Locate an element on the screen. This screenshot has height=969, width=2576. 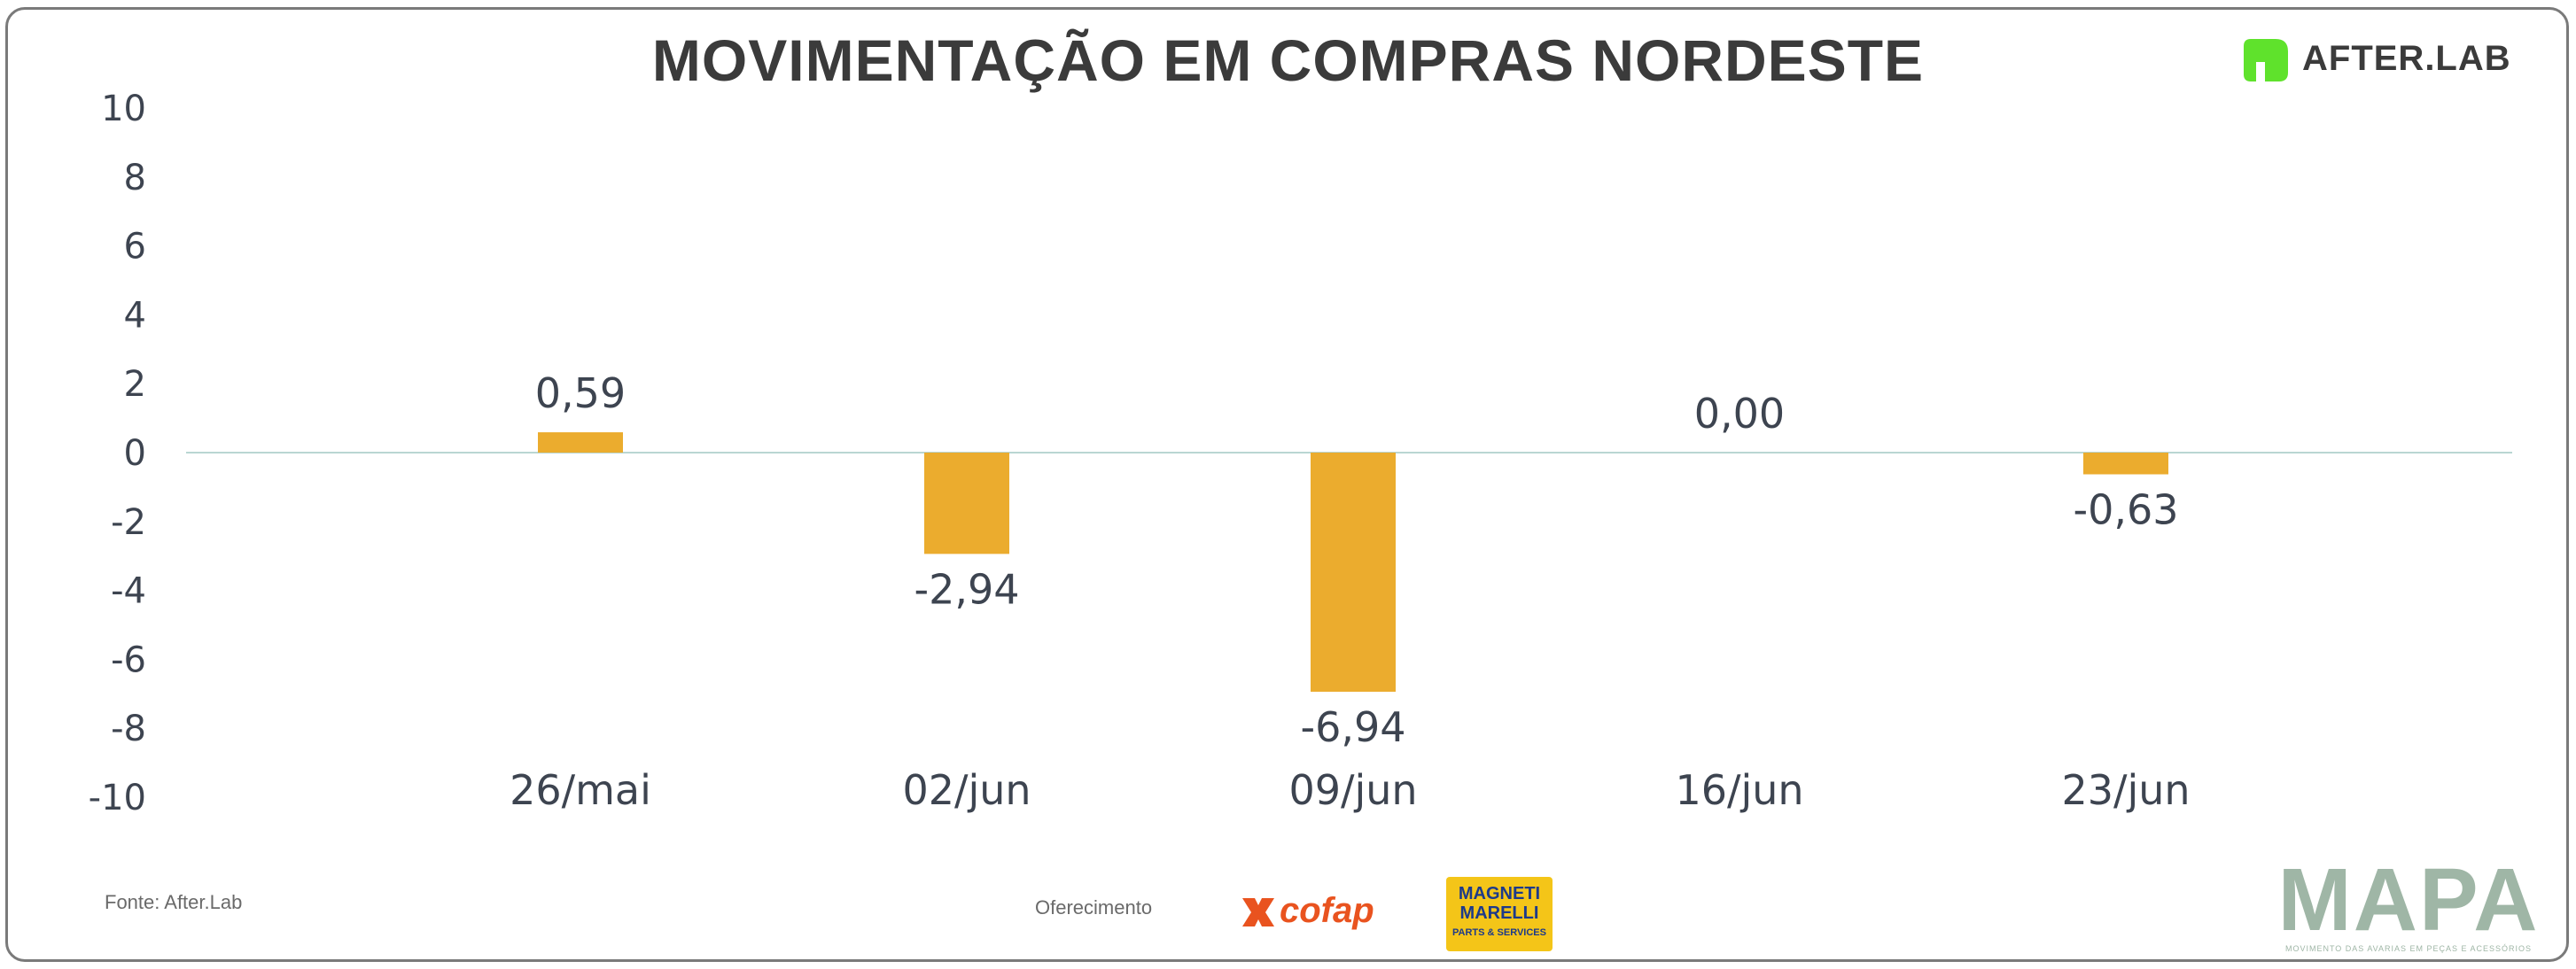
source-note: Fonte: After.Lab is located at coordinates (174, 902).